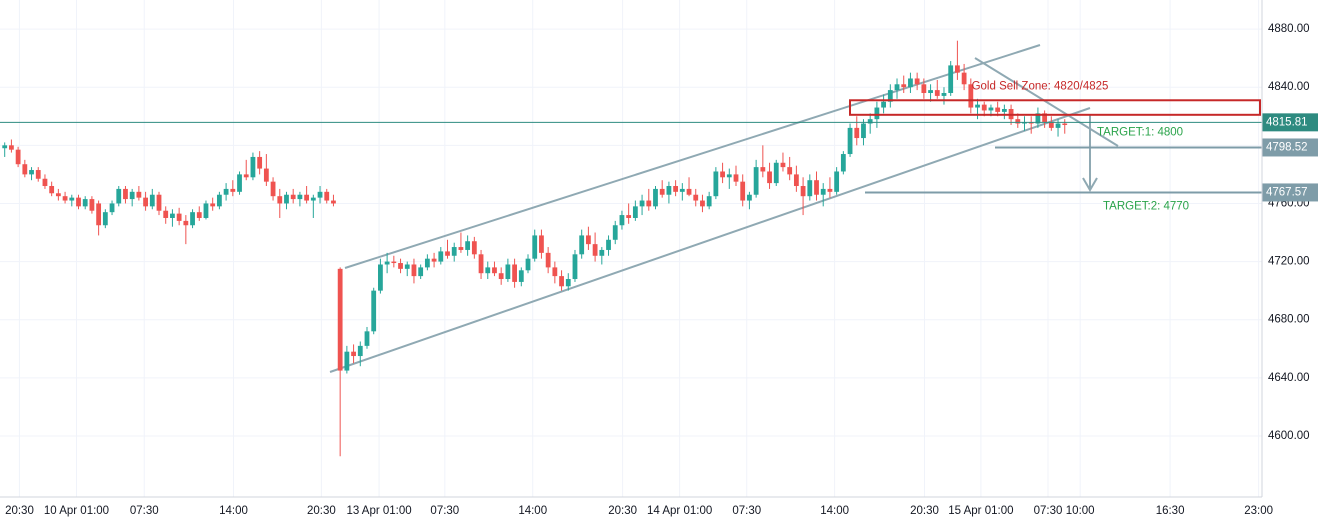 The height and width of the screenshot is (526, 1318). Describe the element at coordinates (1287, 148) in the screenshot. I see `price-tag-label: 4798.52` at that location.